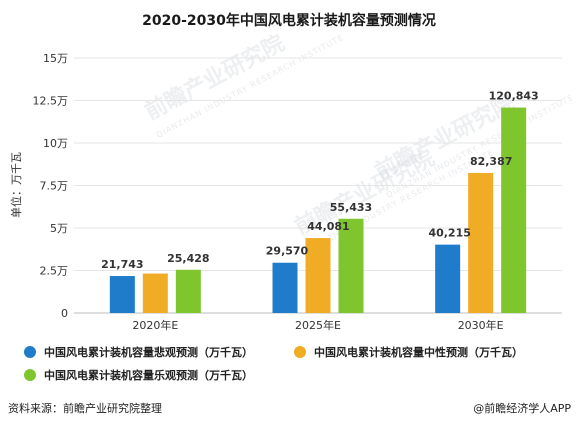 This screenshot has width=579, height=431. I want to click on legend-label: 中国风电累计装机容量中性预测（万千瓦）, so click(418, 352).